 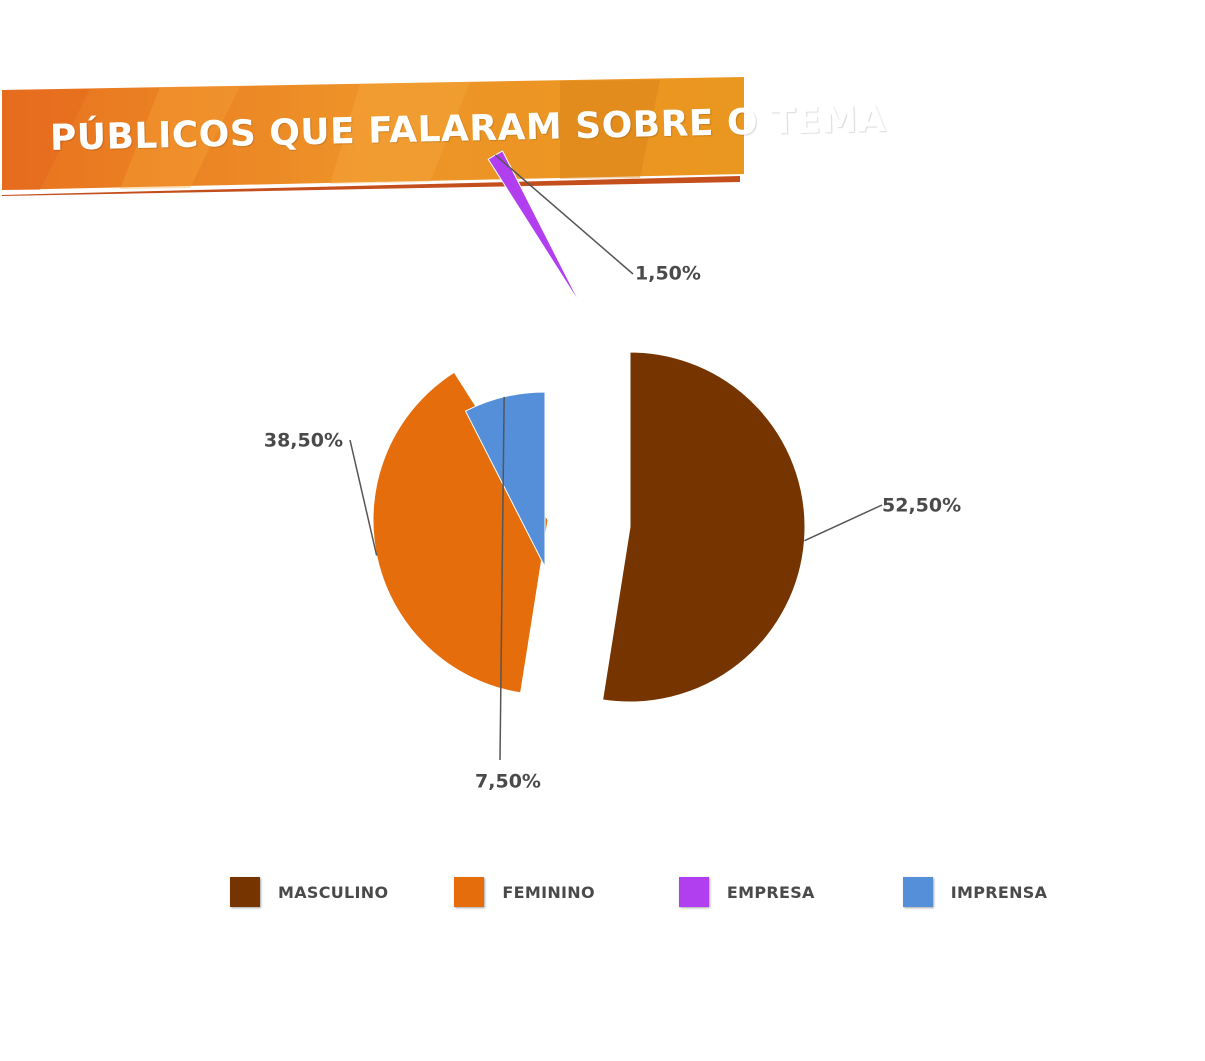 What do you see at coordinates (843, 523) in the screenshot?
I see `leader-line-masculino` at bounding box center [843, 523].